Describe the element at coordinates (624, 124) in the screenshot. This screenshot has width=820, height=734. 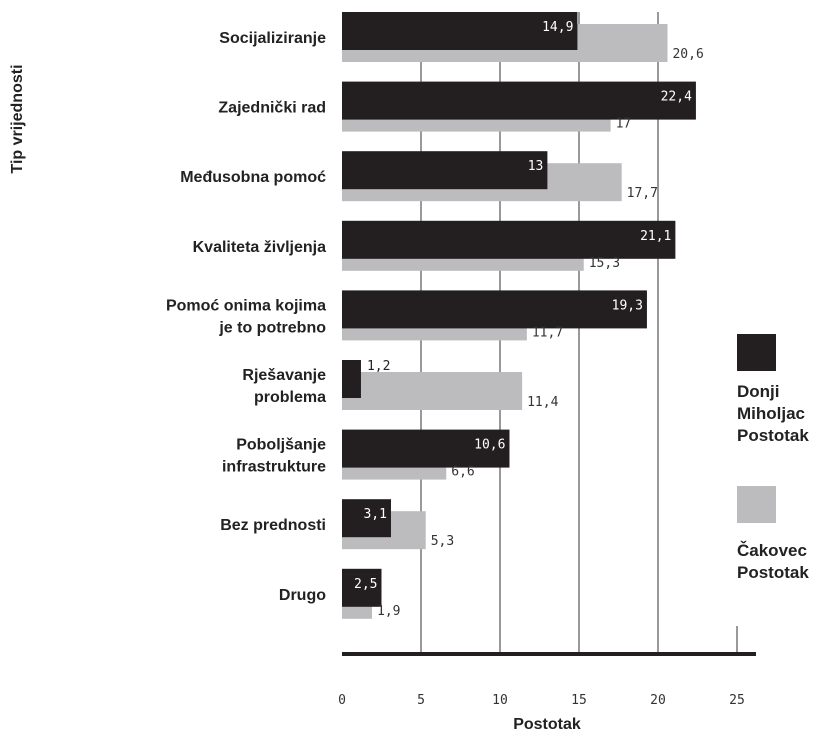
I see `data-label-cakovec: 17` at that location.